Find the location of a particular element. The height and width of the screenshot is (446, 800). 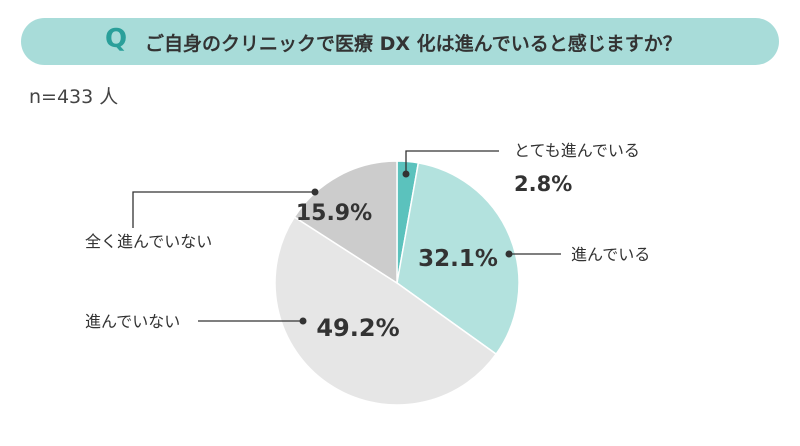

slice-category-label: 進んでいる is located at coordinates (610, 254).